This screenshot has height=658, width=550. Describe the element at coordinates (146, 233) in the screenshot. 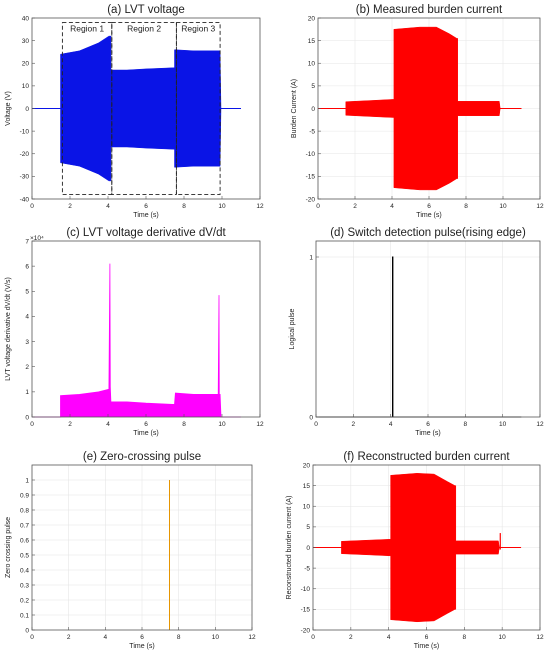

I see `chart-title: (c) LVT voltage derivative dV/dt` at that location.